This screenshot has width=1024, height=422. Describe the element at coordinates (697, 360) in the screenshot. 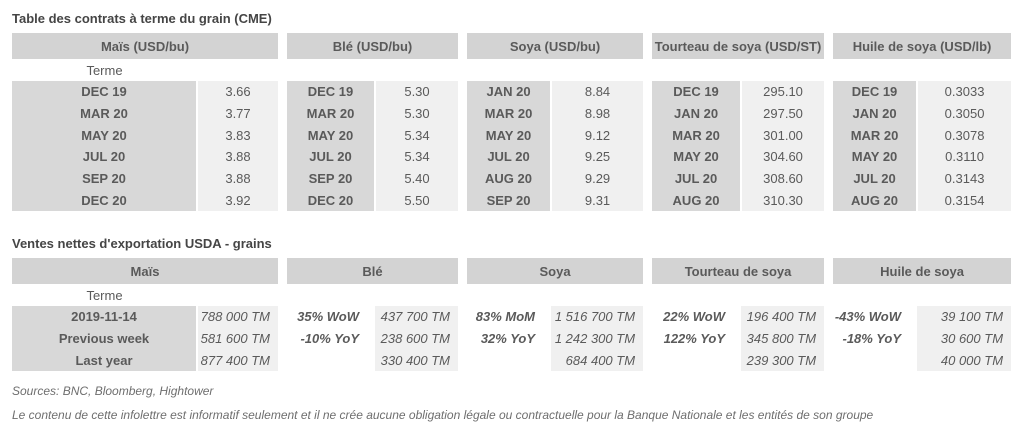

I see `export-change-cell` at that location.